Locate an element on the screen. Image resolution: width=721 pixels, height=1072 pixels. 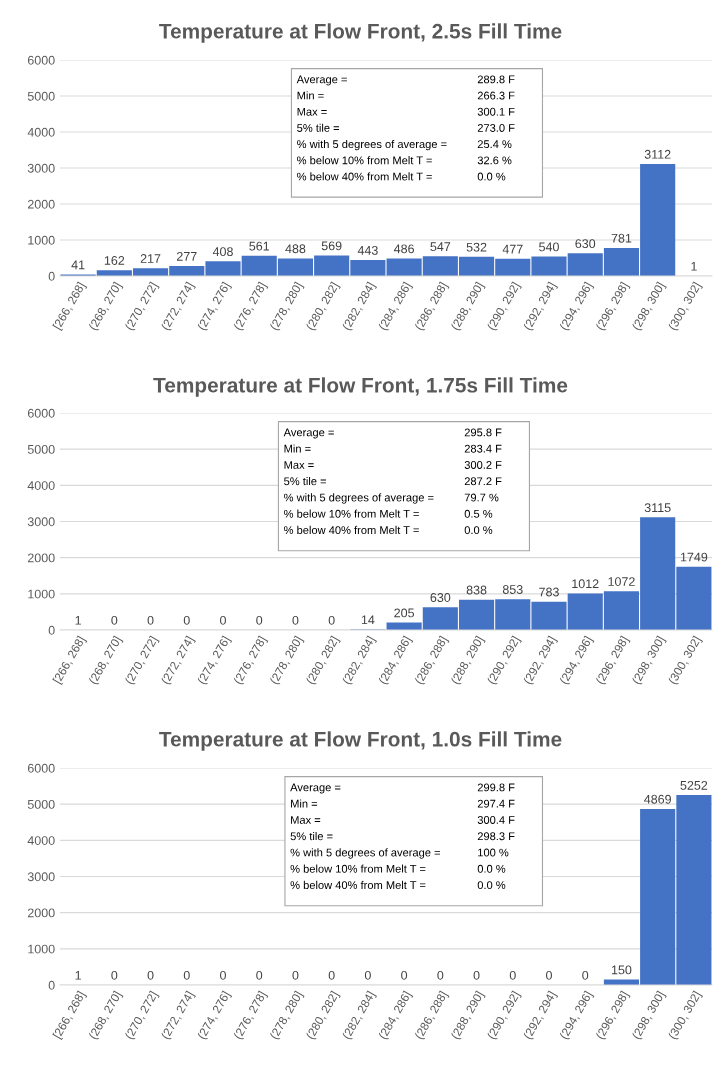
data-label: 14 is located at coordinates (368, 620).